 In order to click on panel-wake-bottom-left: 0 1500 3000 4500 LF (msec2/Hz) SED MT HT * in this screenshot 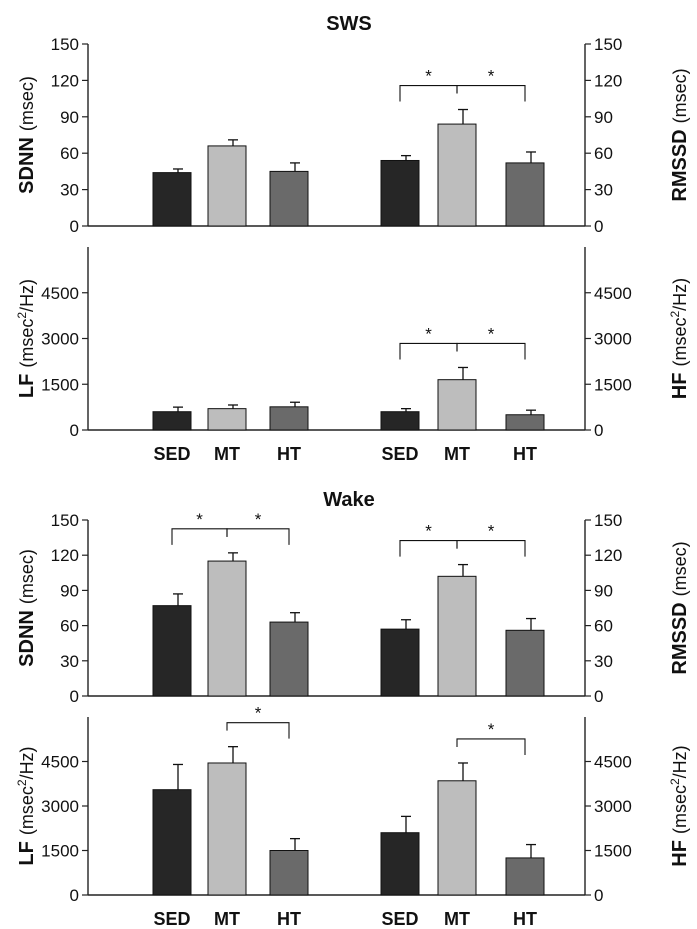, I will do `click(182, 816)`.